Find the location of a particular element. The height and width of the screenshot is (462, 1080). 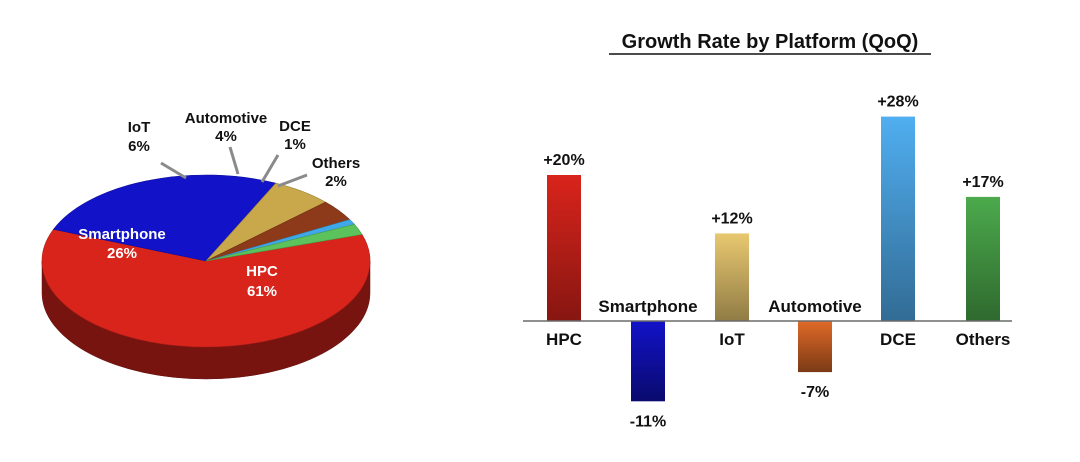

bar-smartphone is located at coordinates (648, 361).